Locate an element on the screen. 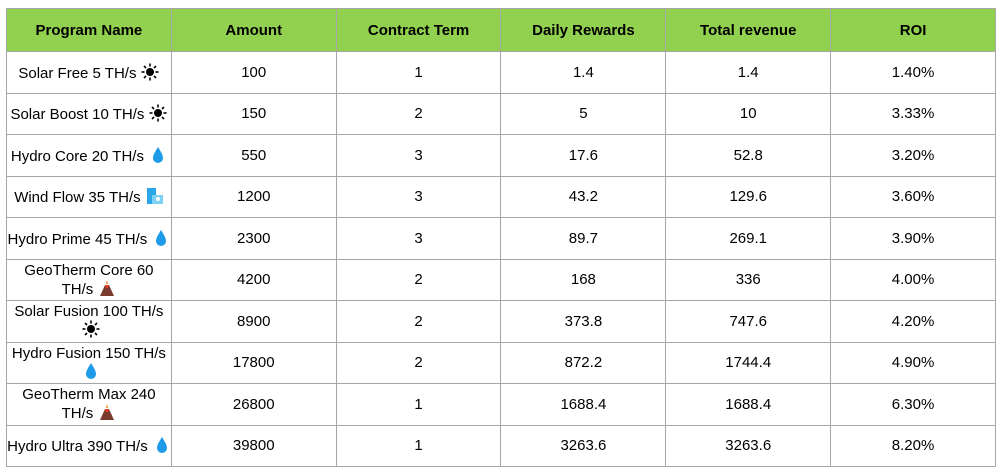 Image resolution: width=1000 pixels, height=471 pixels. table-cell: 5 is located at coordinates (583, 113).